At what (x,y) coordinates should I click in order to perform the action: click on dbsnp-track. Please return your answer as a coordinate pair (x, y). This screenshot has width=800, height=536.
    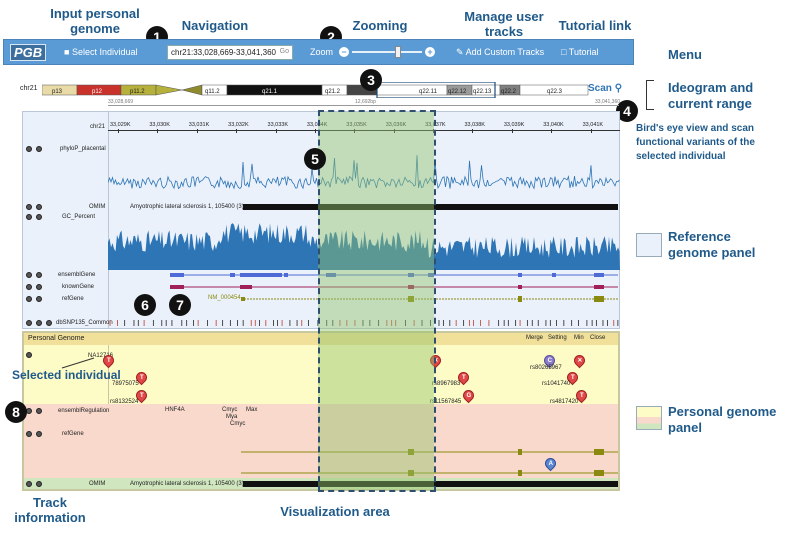
    Looking at the image, I should click on (364, 323).